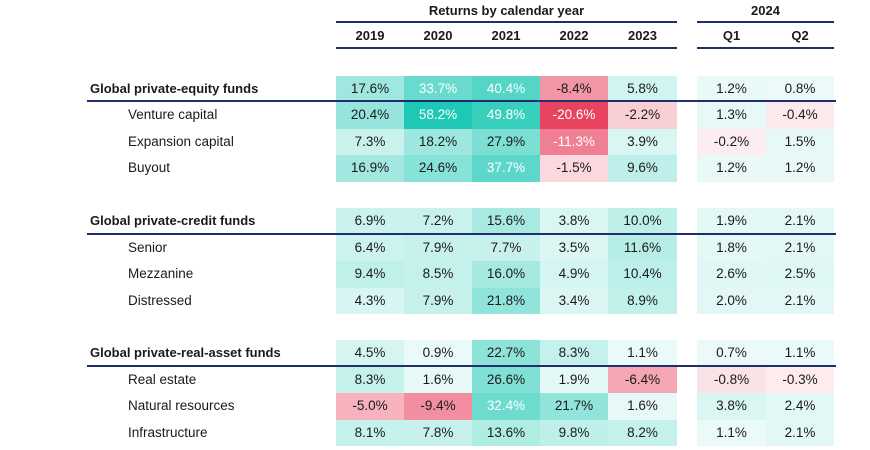 This screenshot has height=450, width=870. What do you see at coordinates (800, 142) in the screenshot?
I see `heatmap-cell-q2: 1.5%` at bounding box center [800, 142].